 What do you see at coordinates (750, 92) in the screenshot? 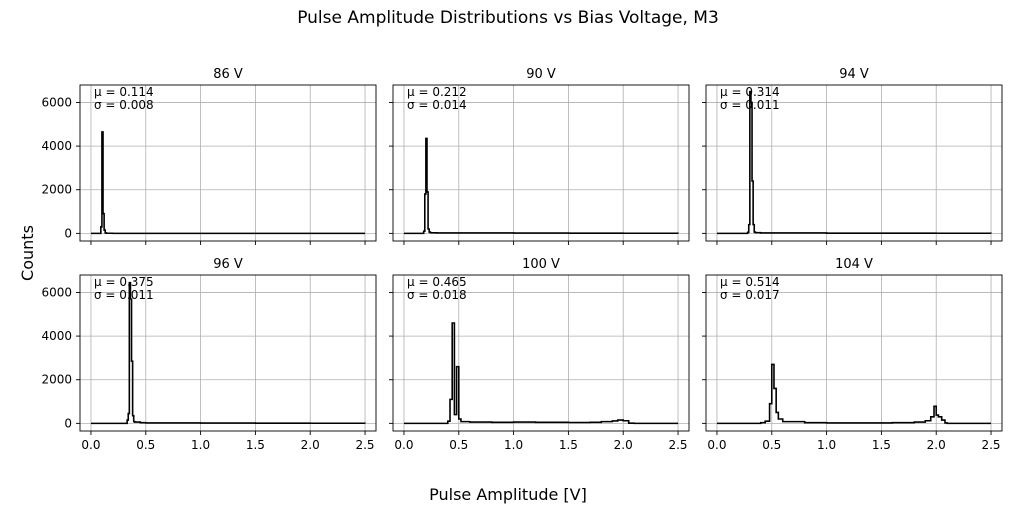
I see `mean-annotation: μ = 0.314` at bounding box center [750, 92].